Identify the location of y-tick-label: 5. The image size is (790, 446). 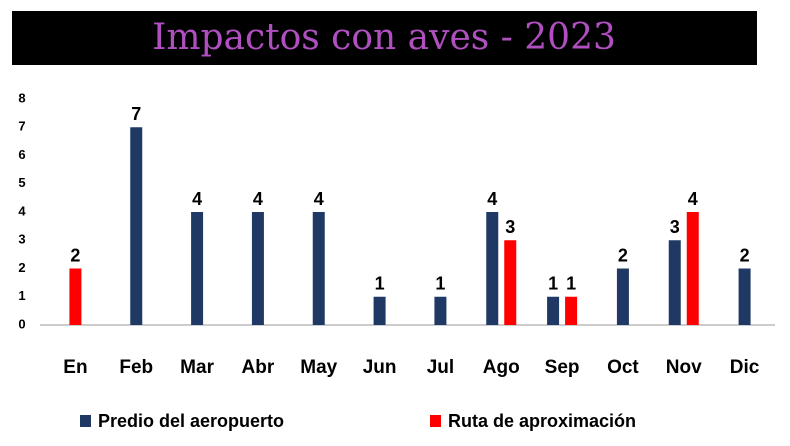
(21, 182).